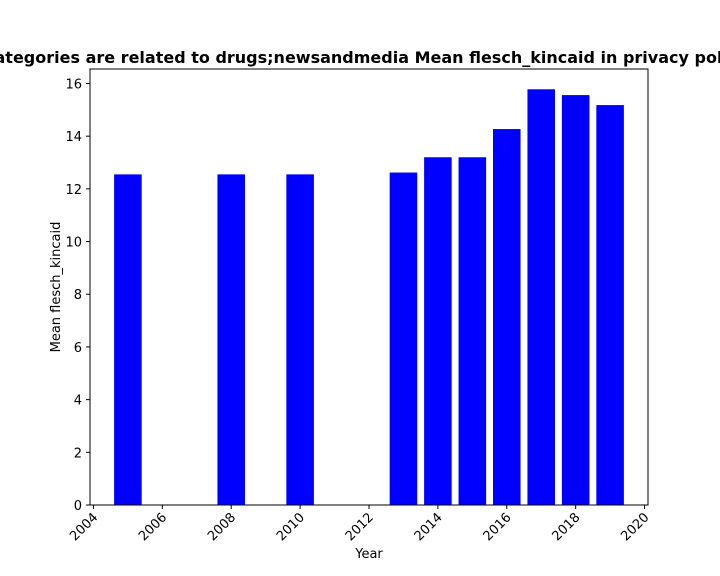  I want to click on y-axis-label: Mean flesch_kincaid, so click(56, 287).